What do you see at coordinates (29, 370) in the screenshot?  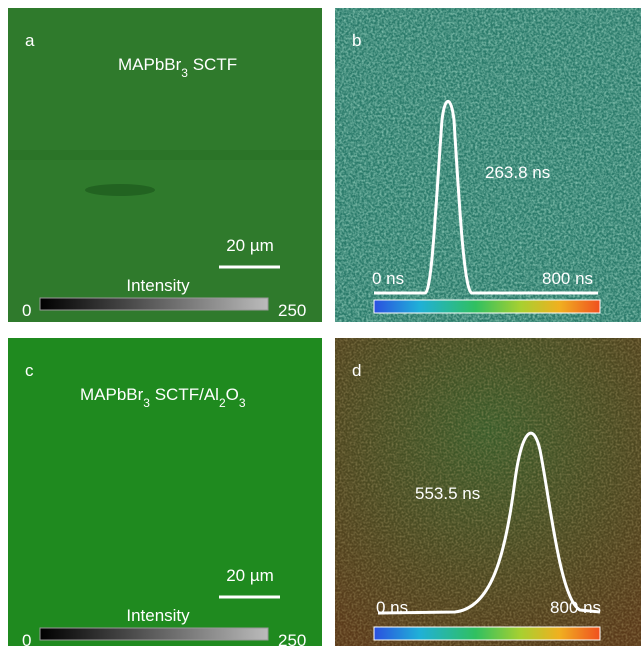 I see `panel-label: c` at bounding box center [29, 370].